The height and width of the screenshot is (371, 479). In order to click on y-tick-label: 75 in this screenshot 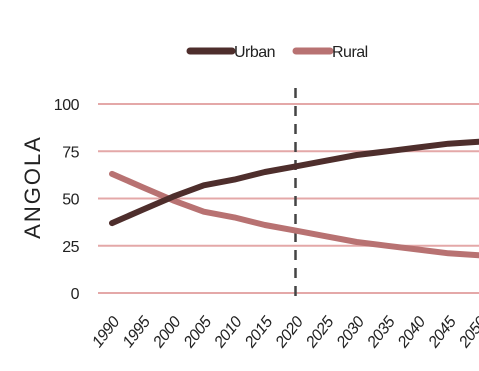, I will do `click(70, 152)`.